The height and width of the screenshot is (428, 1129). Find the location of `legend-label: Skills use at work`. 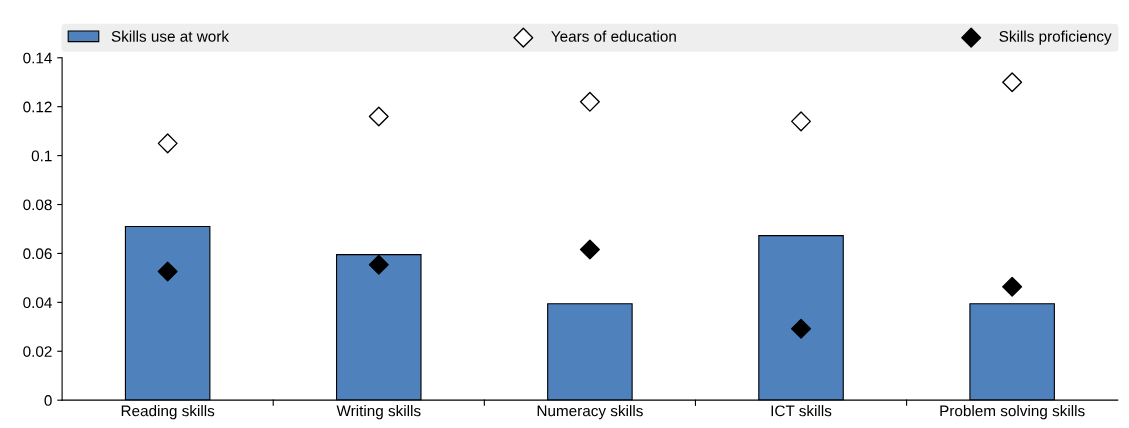

legend-label: Skills use at work is located at coordinates (170, 36).